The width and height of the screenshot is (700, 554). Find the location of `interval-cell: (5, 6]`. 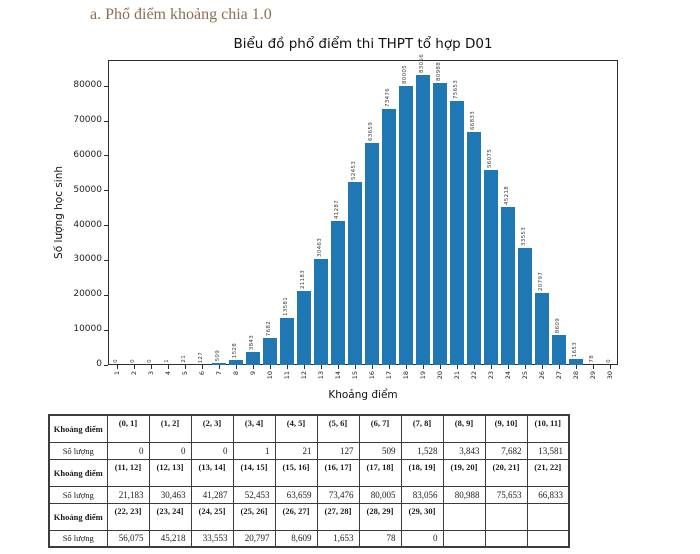

interval-cell: (5, 6] is located at coordinates (338, 428).